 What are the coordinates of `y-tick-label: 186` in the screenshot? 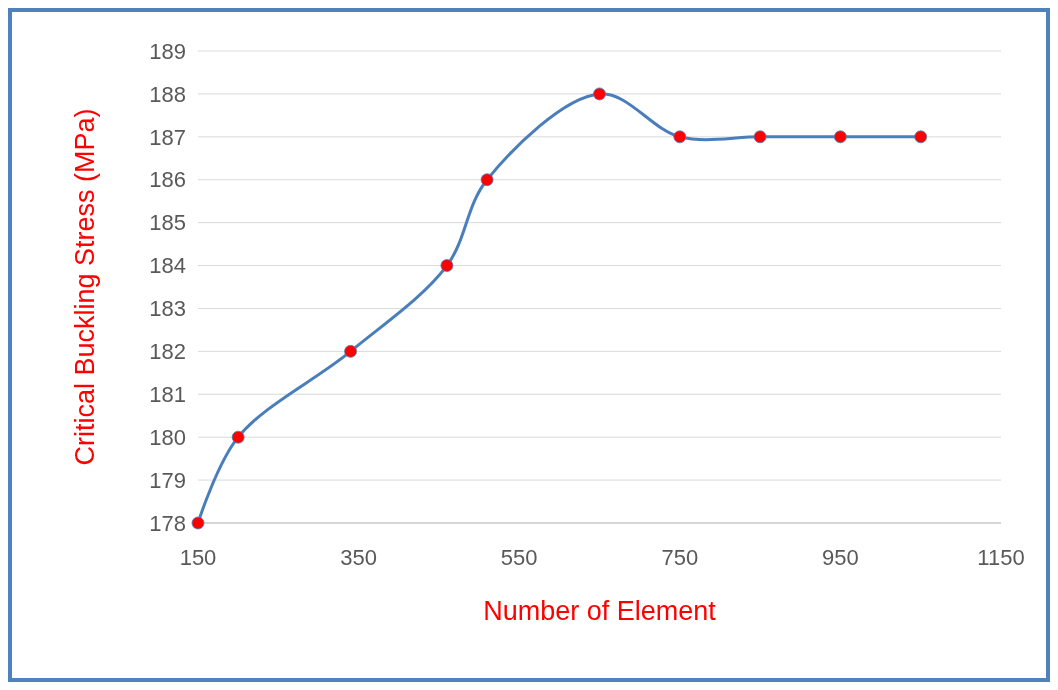 It's located at (167, 180).